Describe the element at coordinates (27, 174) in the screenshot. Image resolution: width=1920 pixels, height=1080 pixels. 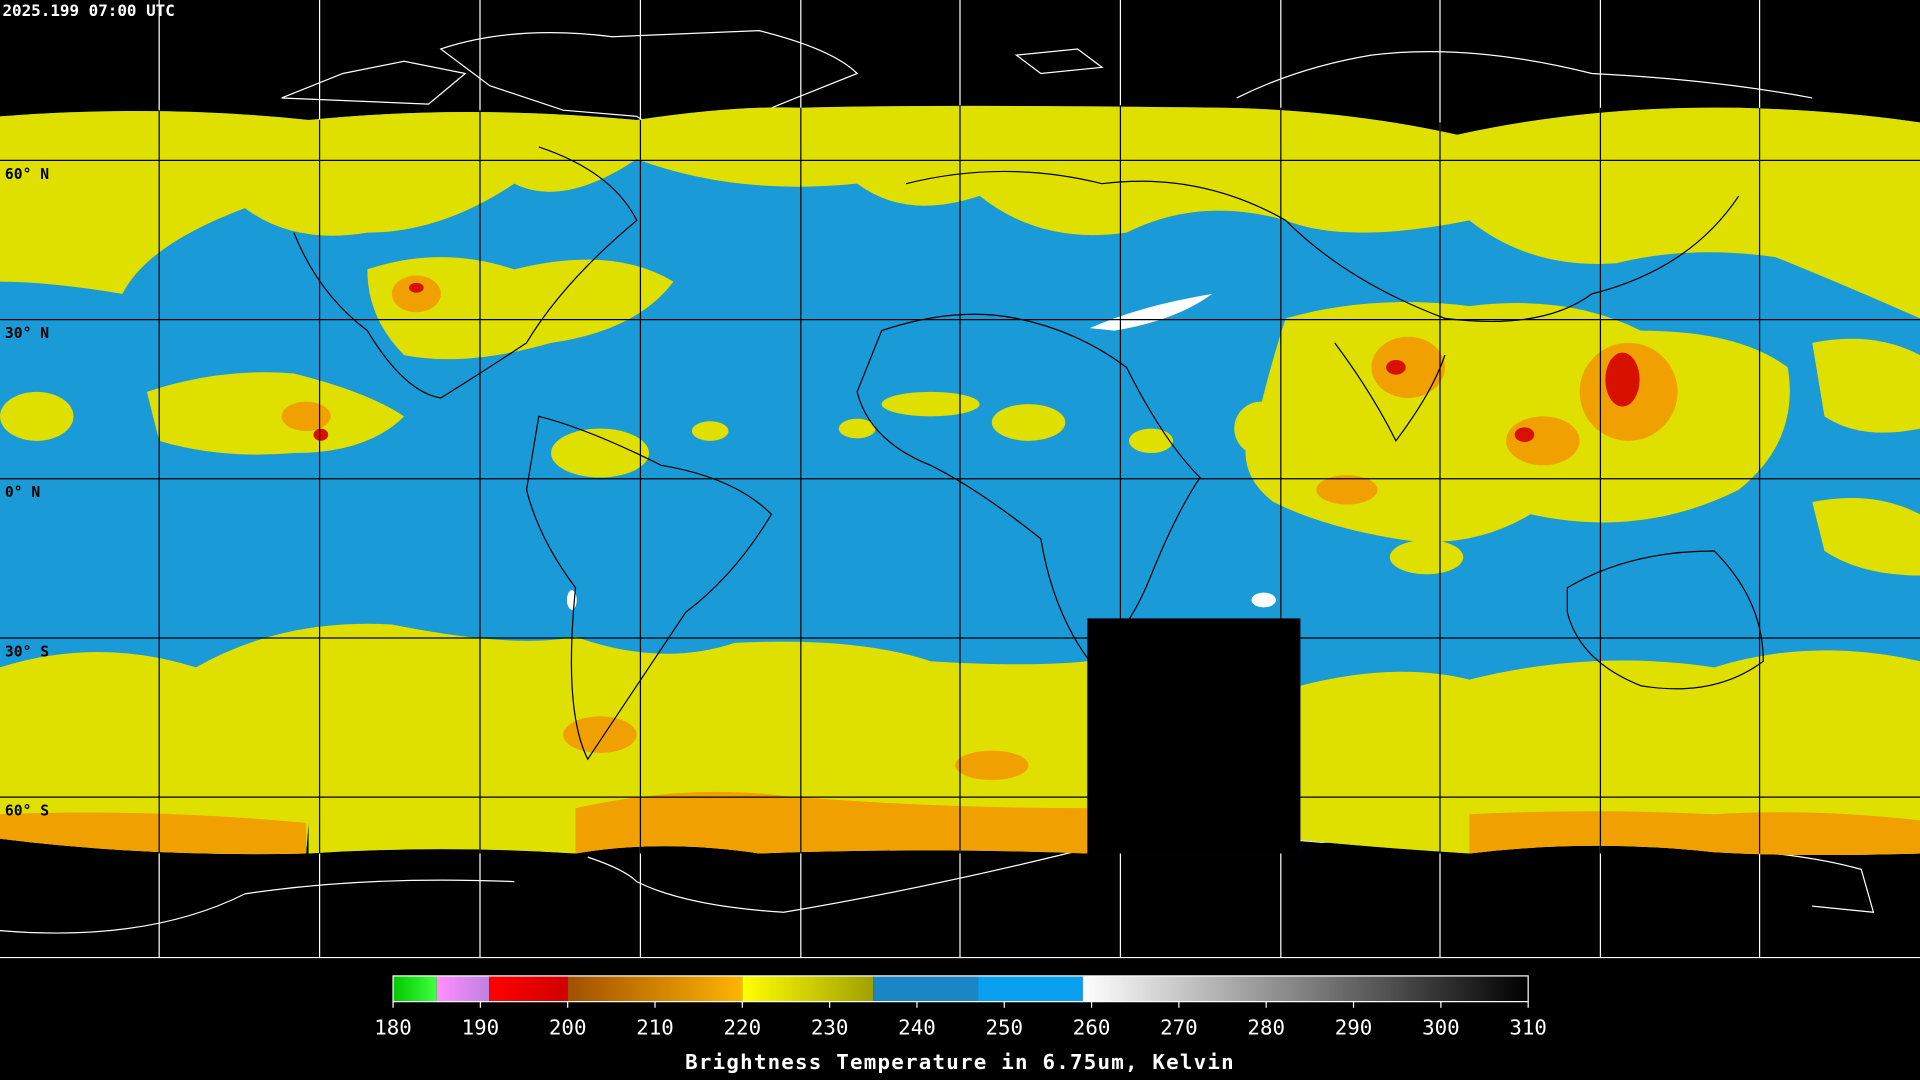
I see `latitude-label: 60° N` at that location.